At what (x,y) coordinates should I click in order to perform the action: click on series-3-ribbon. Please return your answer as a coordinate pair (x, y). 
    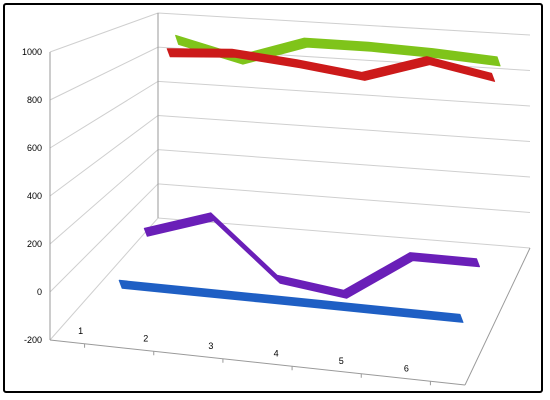
    Looking at the image, I should click on (331, 65).